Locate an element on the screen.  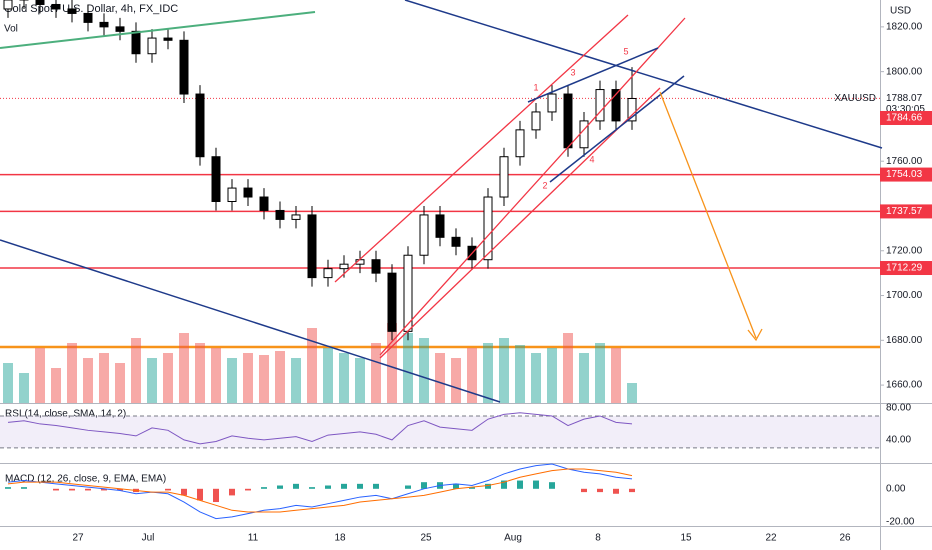
y-tick-label: -20.00 is located at coordinates (900, 522).